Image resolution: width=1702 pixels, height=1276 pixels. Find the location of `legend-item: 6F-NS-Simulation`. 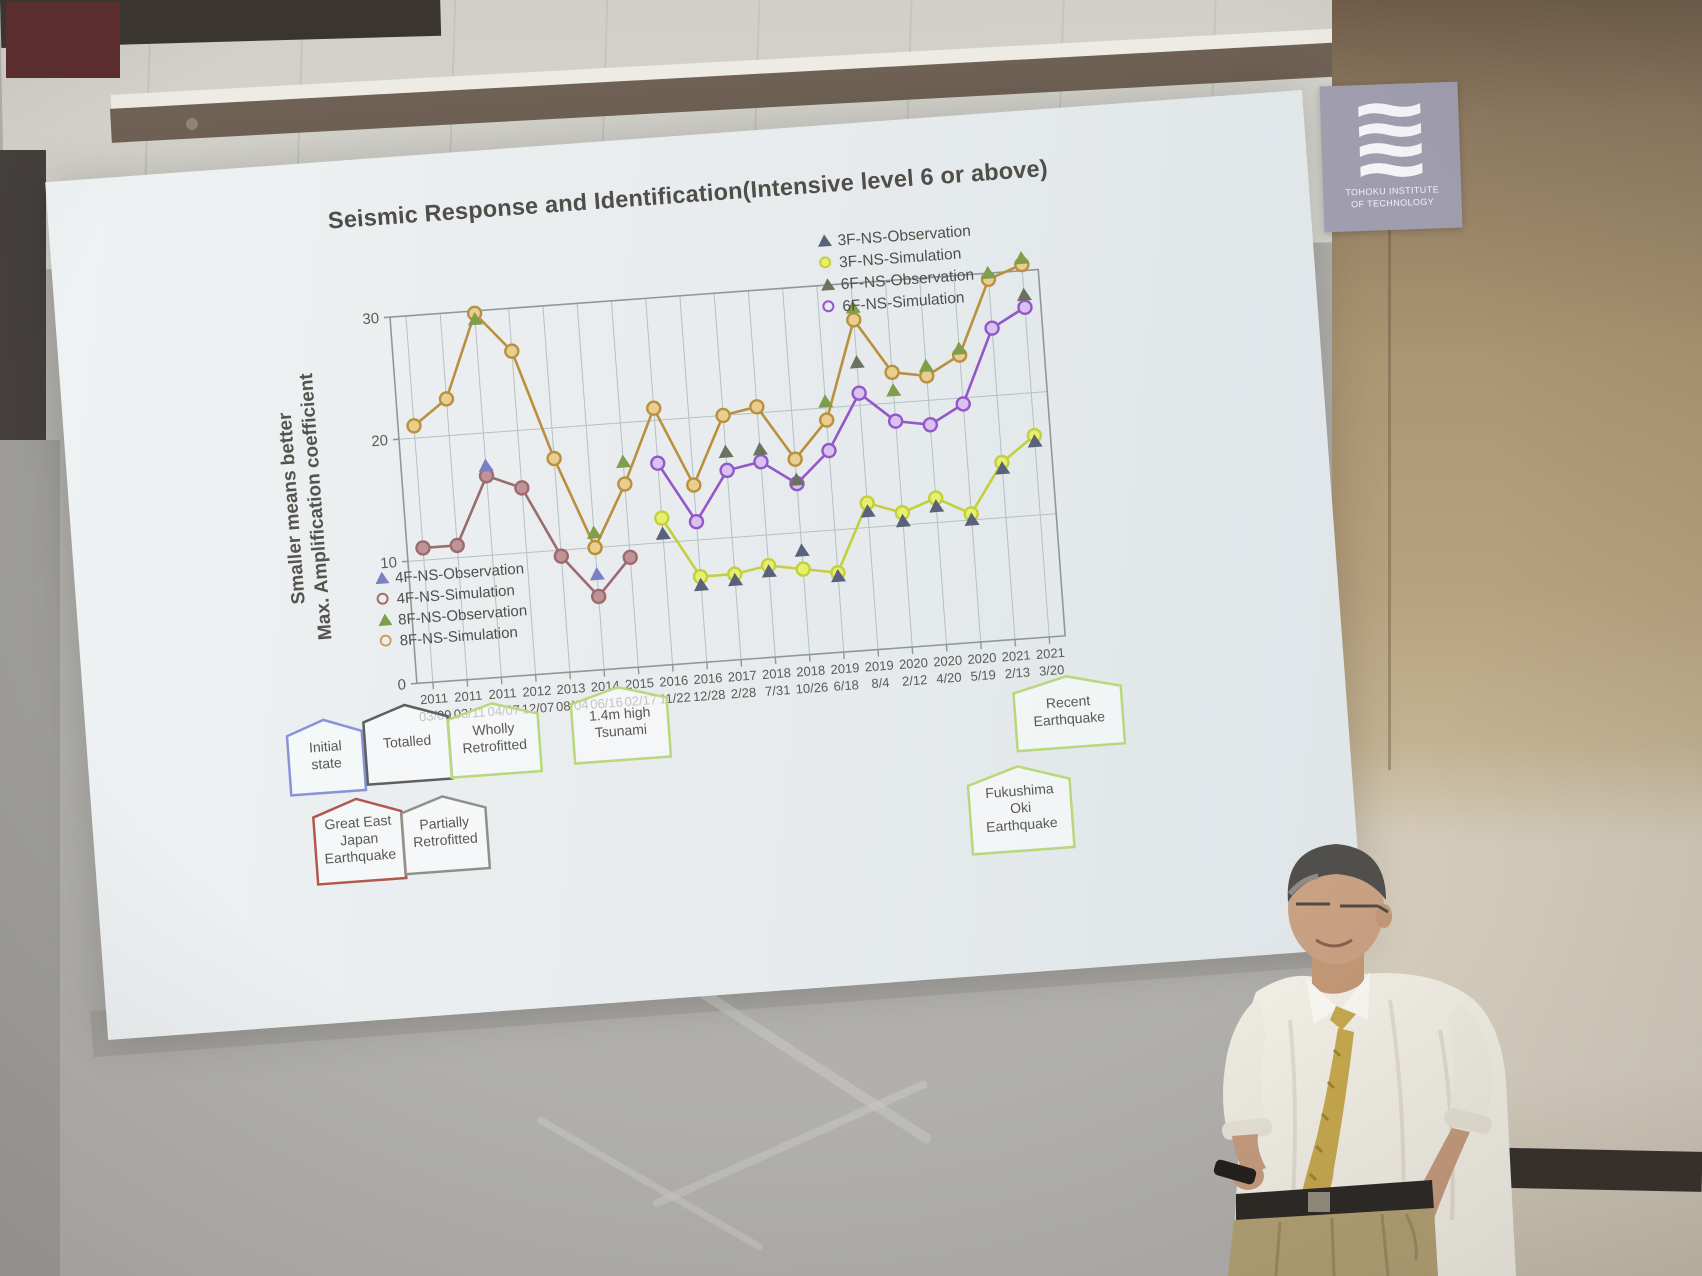

legend-item: 6F-NS-Simulation is located at coordinates (893, 304).